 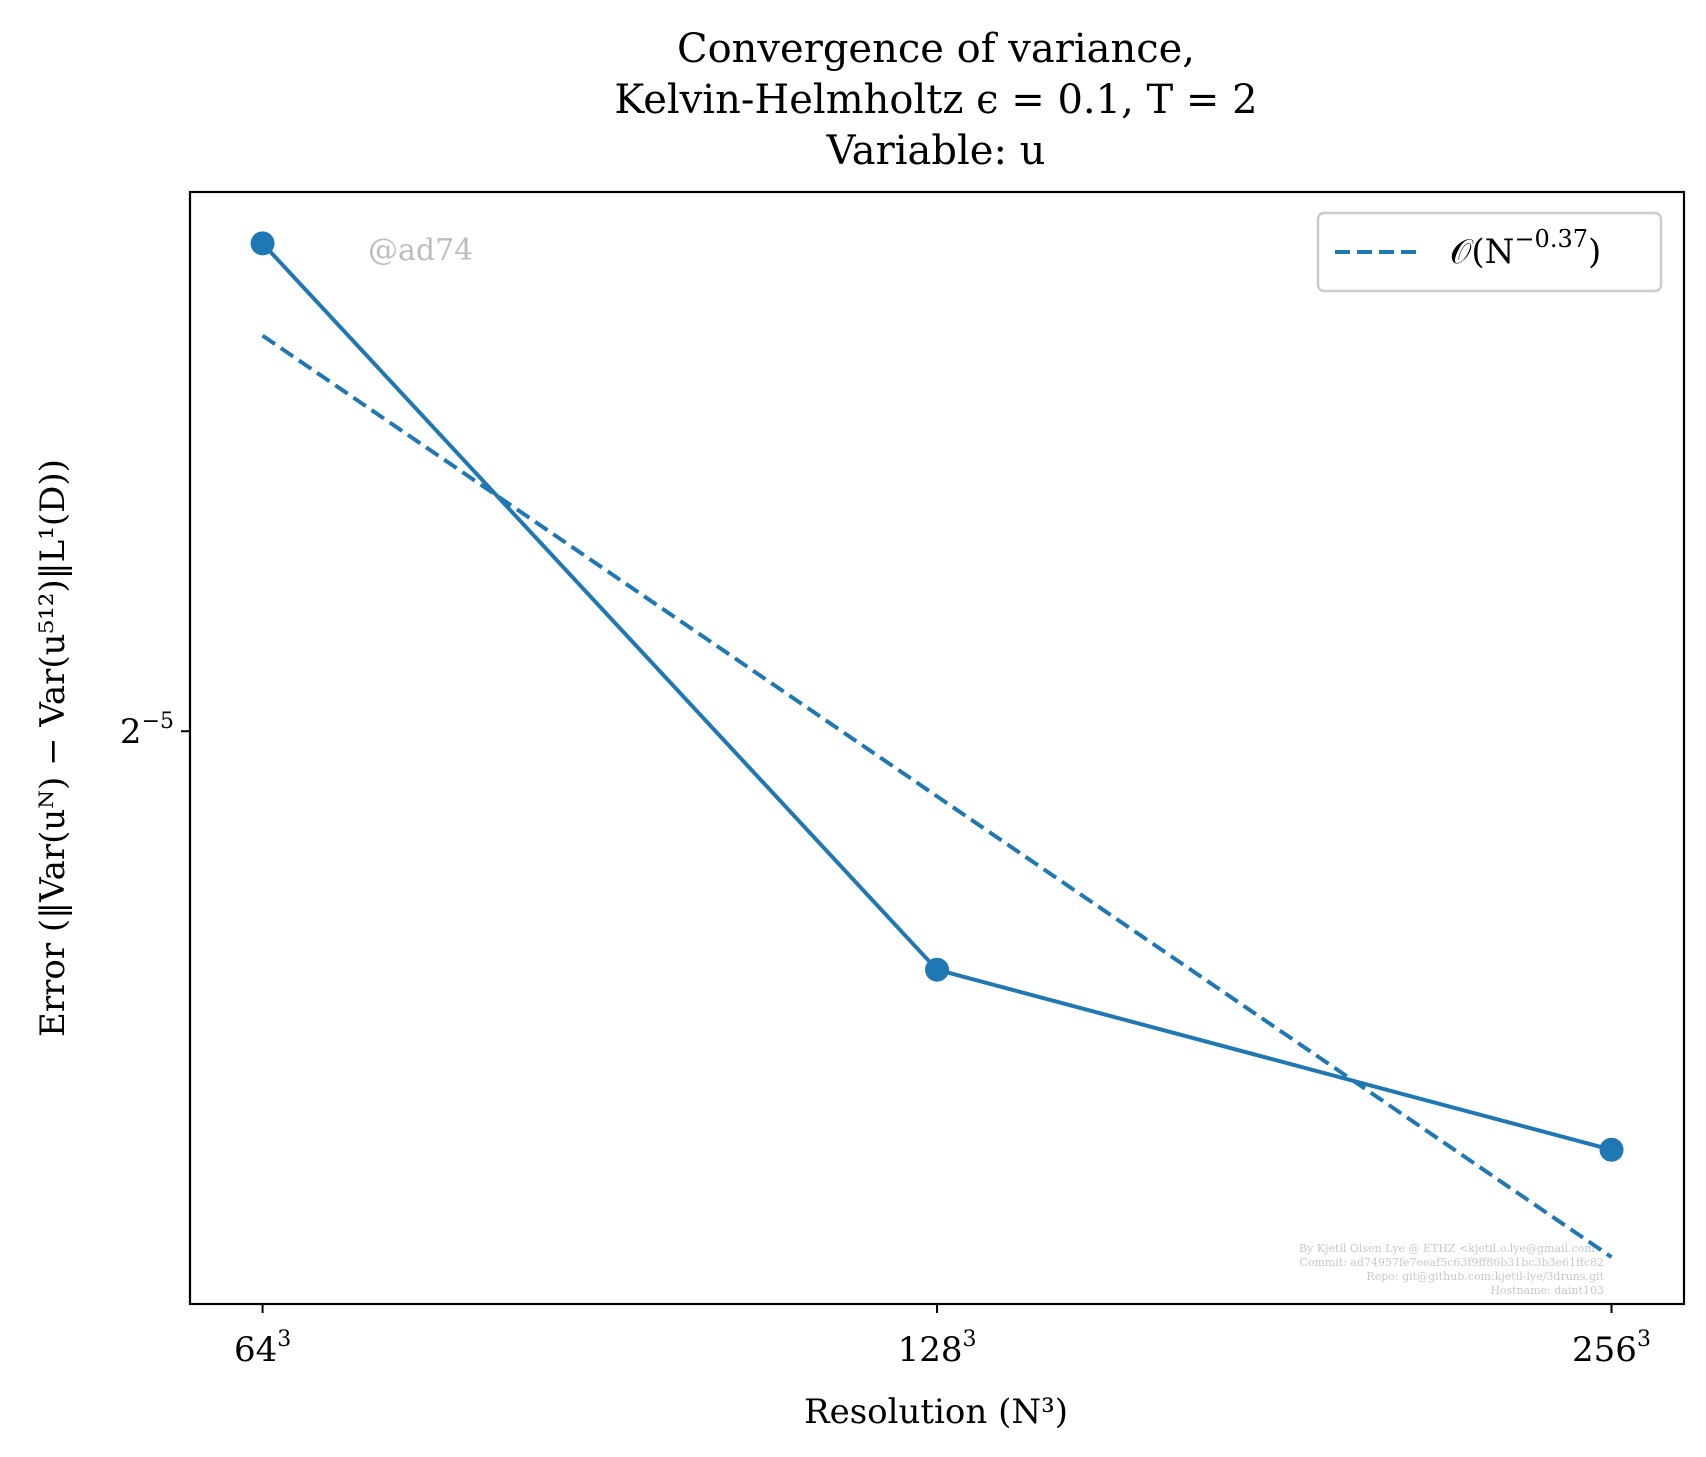 I want to click on x-axis-label: Resolution (N³), so click(x=936, y=1412).